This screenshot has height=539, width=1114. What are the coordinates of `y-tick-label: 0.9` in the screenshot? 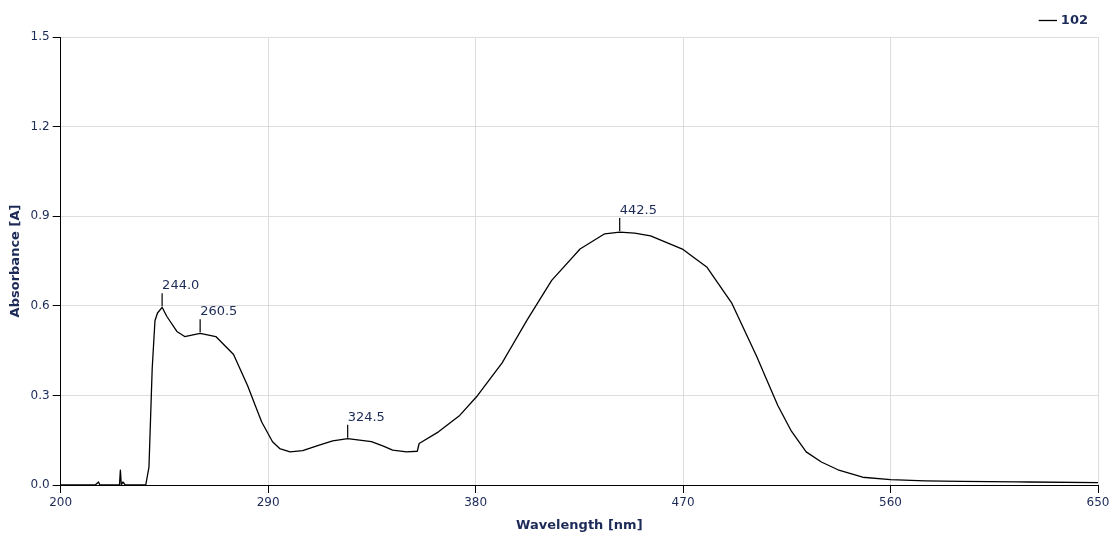 It's located at (40, 215).